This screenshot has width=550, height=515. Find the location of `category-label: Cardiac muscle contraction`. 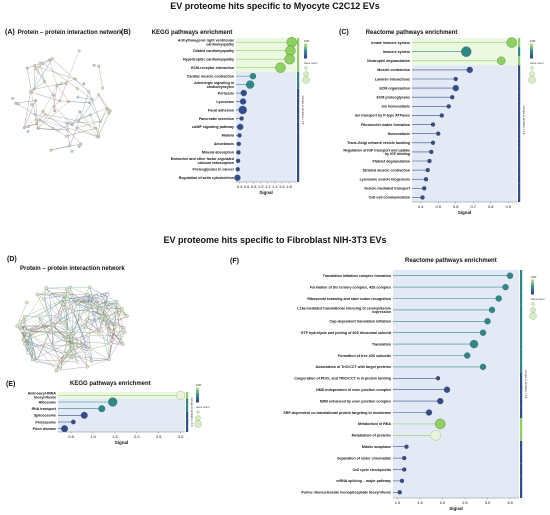

category-label: Cardiac muscle contraction is located at coordinates (210, 76).